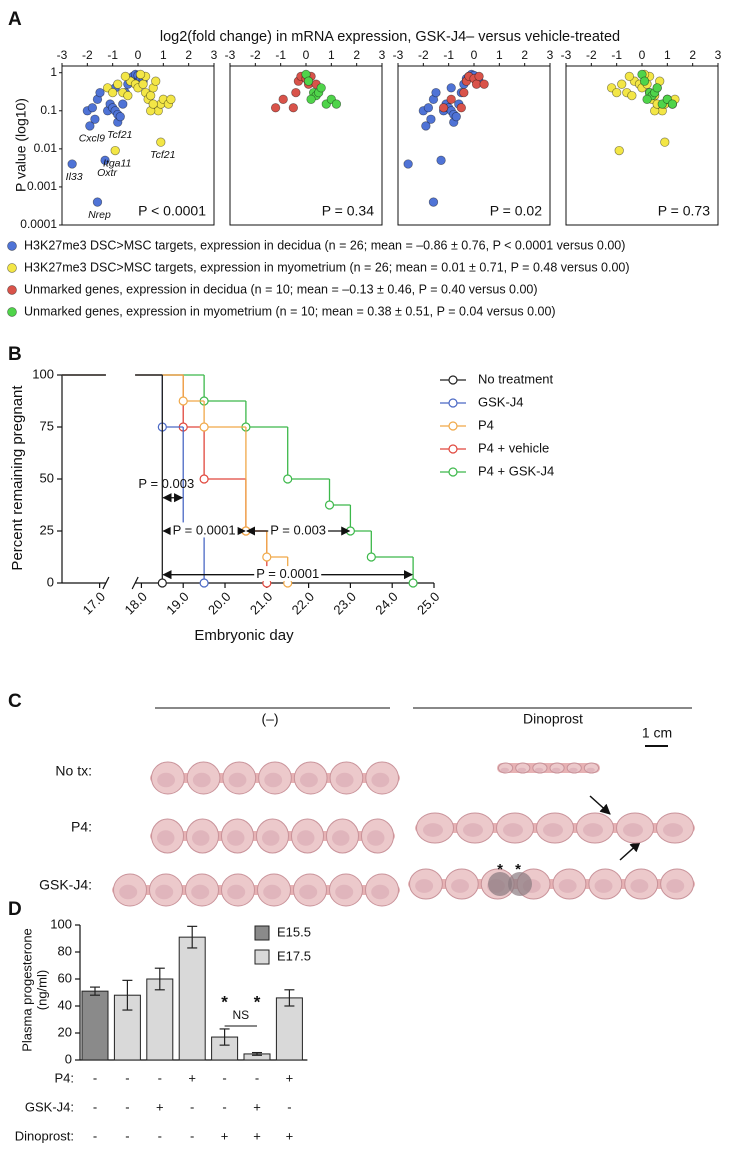 The height and width of the screenshot is (1167, 736). What do you see at coordinates (15, 701) in the screenshot?
I see `panel-label: C` at bounding box center [15, 701].